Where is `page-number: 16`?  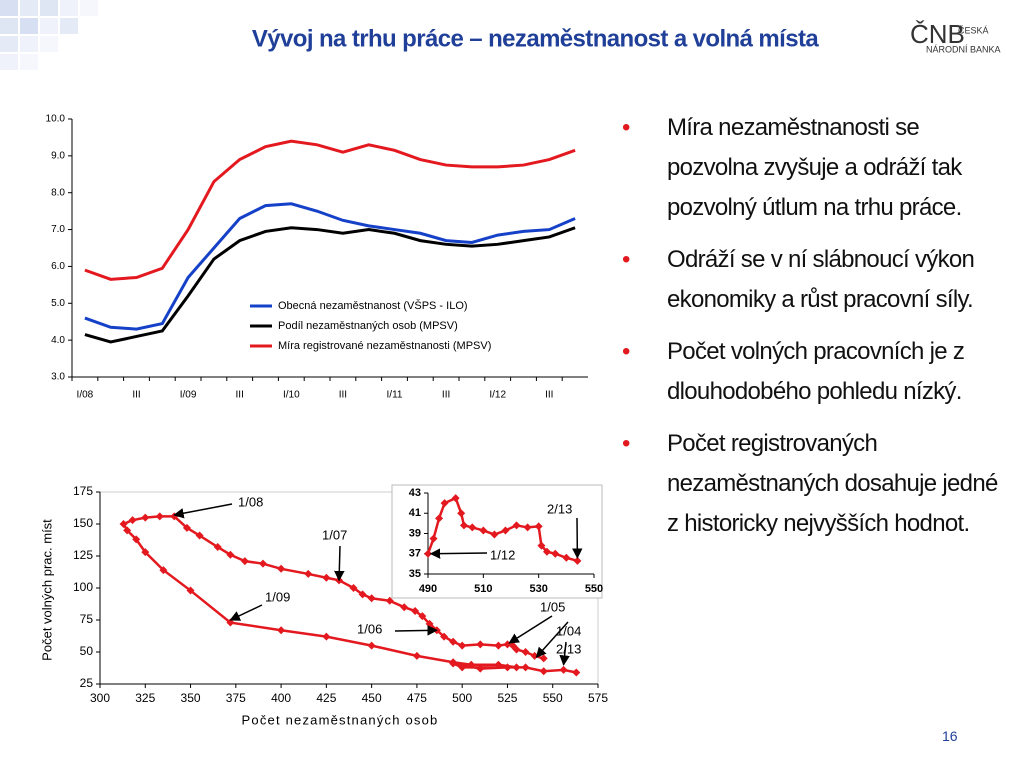 page-number: 16 is located at coordinates (950, 736).